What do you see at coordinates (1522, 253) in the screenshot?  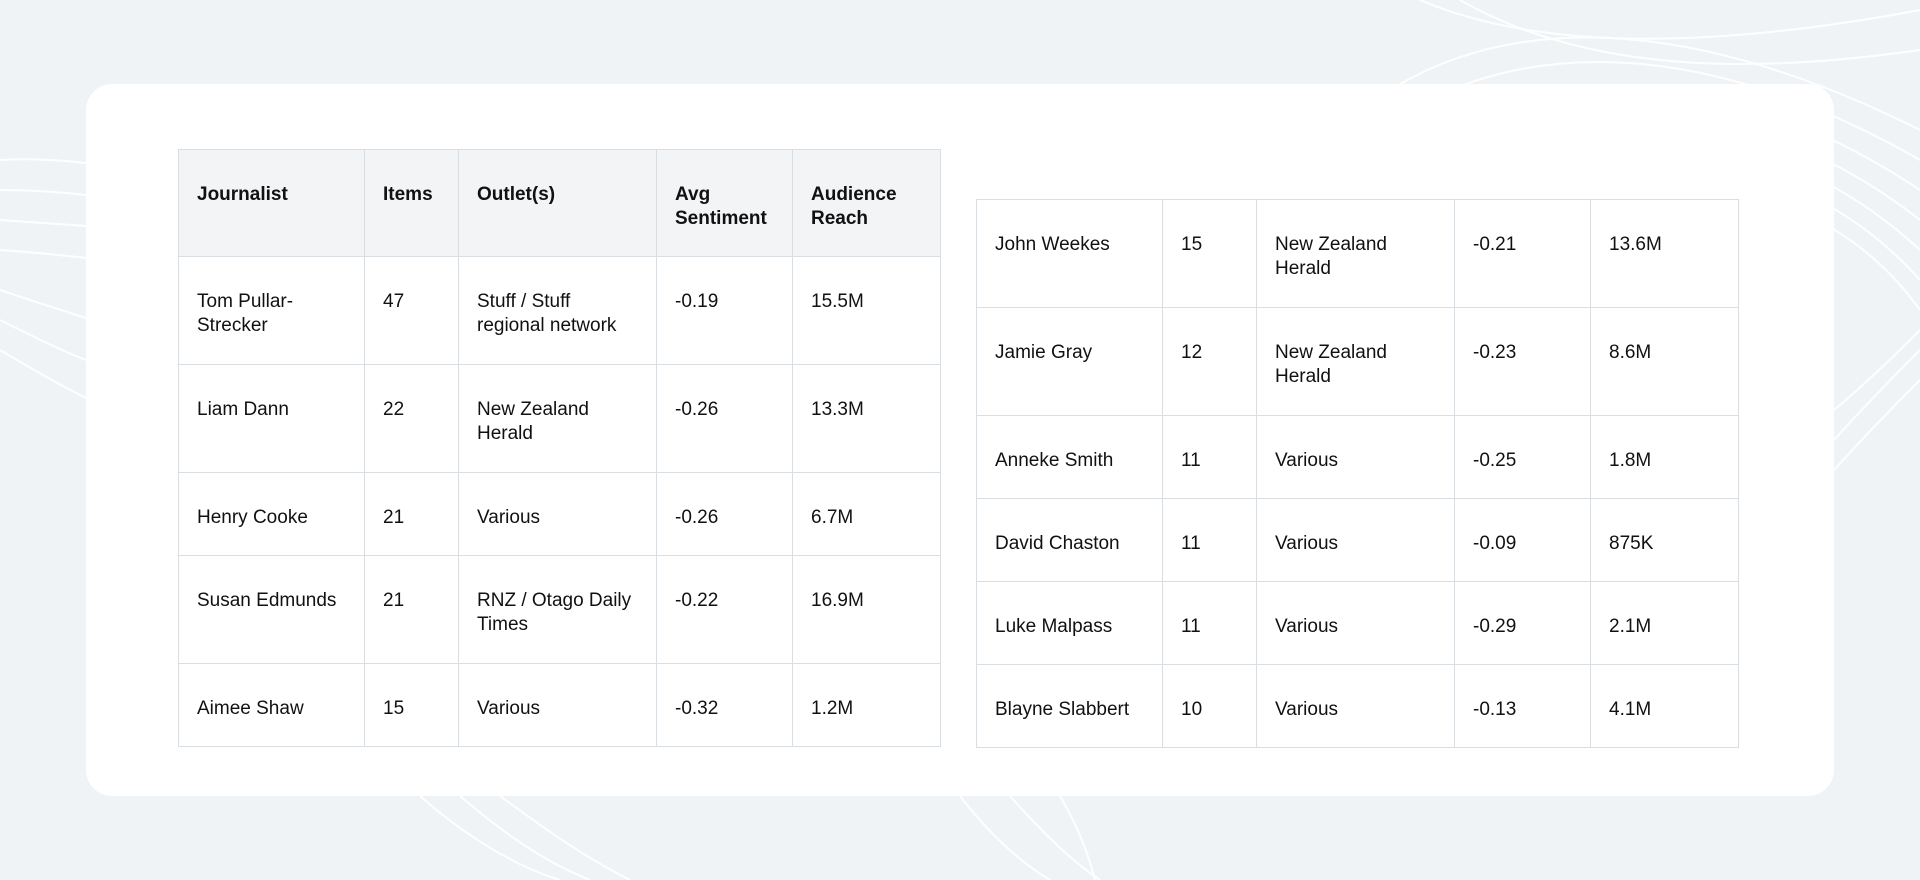 I see `sentiment-cell: -0.21` at bounding box center [1522, 253].